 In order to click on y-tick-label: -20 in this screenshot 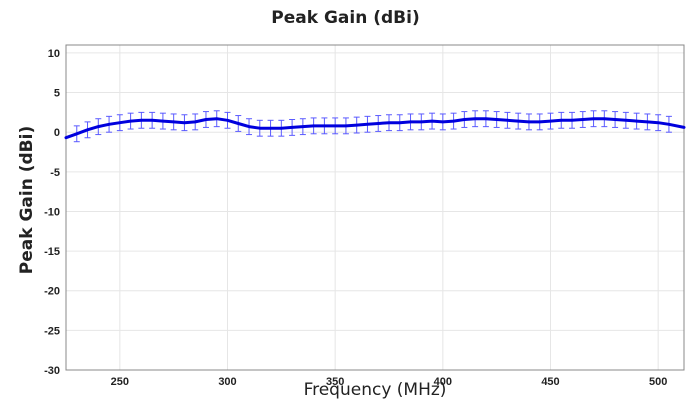, I will do `click(52, 292)`.